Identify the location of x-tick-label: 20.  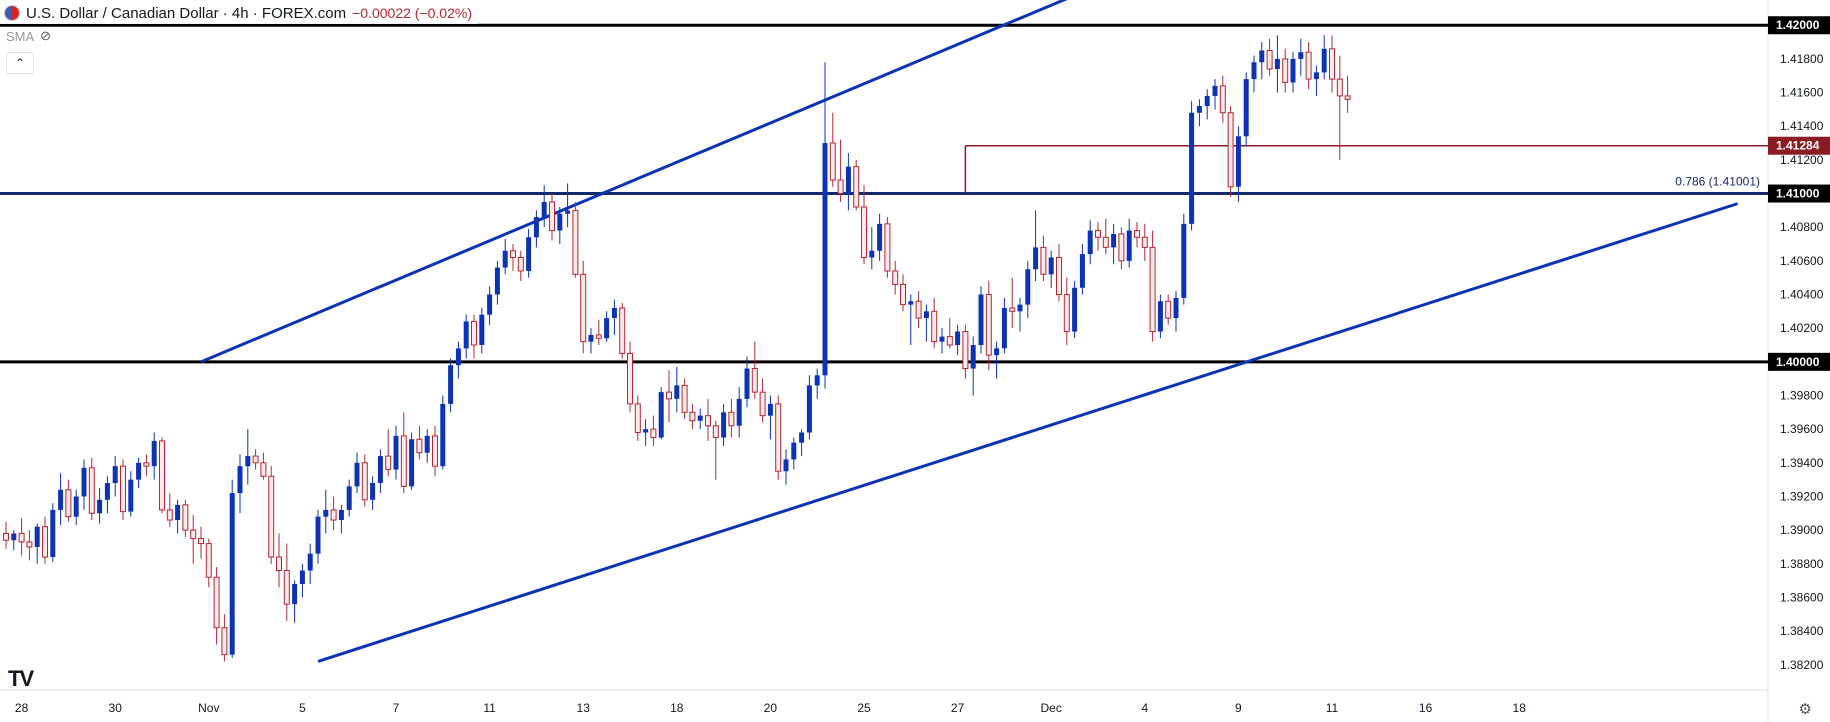
(771, 708).